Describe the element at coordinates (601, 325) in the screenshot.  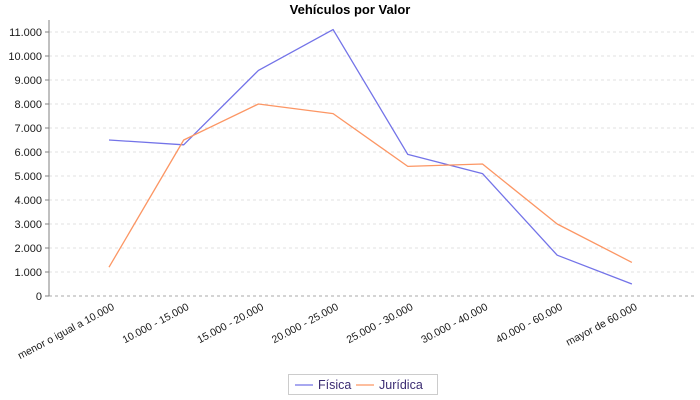
I see `x-category-label: mayor de 60.000` at that location.